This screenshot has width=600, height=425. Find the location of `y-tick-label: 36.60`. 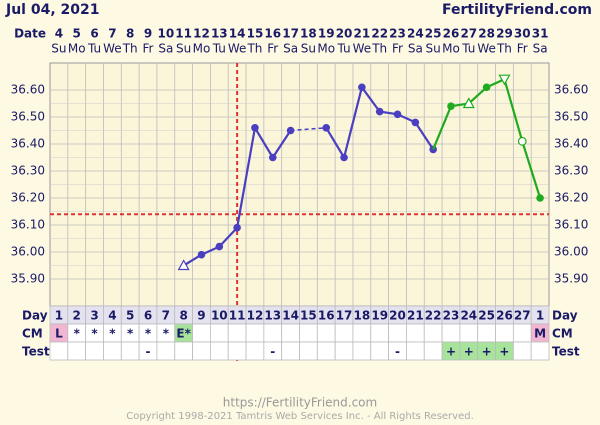

y-tick-label: 36.60 is located at coordinates (28, 90).